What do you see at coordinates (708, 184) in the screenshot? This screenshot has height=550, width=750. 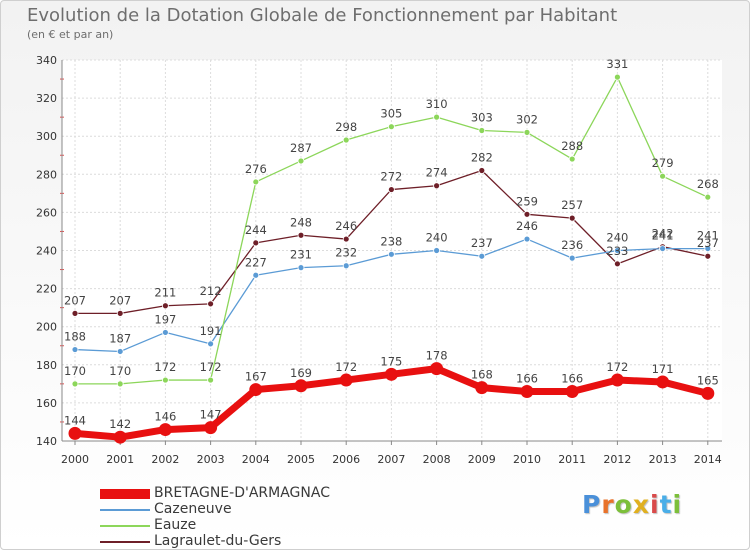 I see `data-label: 268` at bounding box center [708, 184].